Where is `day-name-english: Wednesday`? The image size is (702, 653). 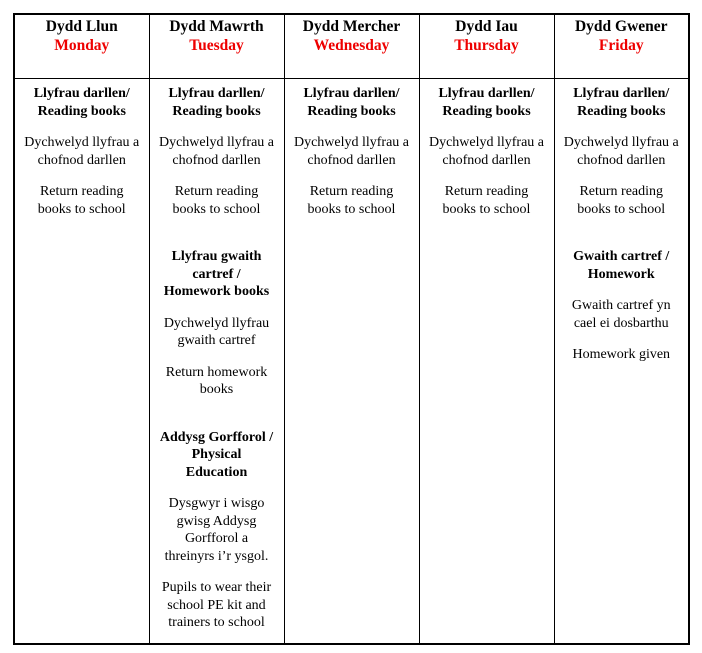 day-name-english: Wednesday is located at coordinates (351, 45).